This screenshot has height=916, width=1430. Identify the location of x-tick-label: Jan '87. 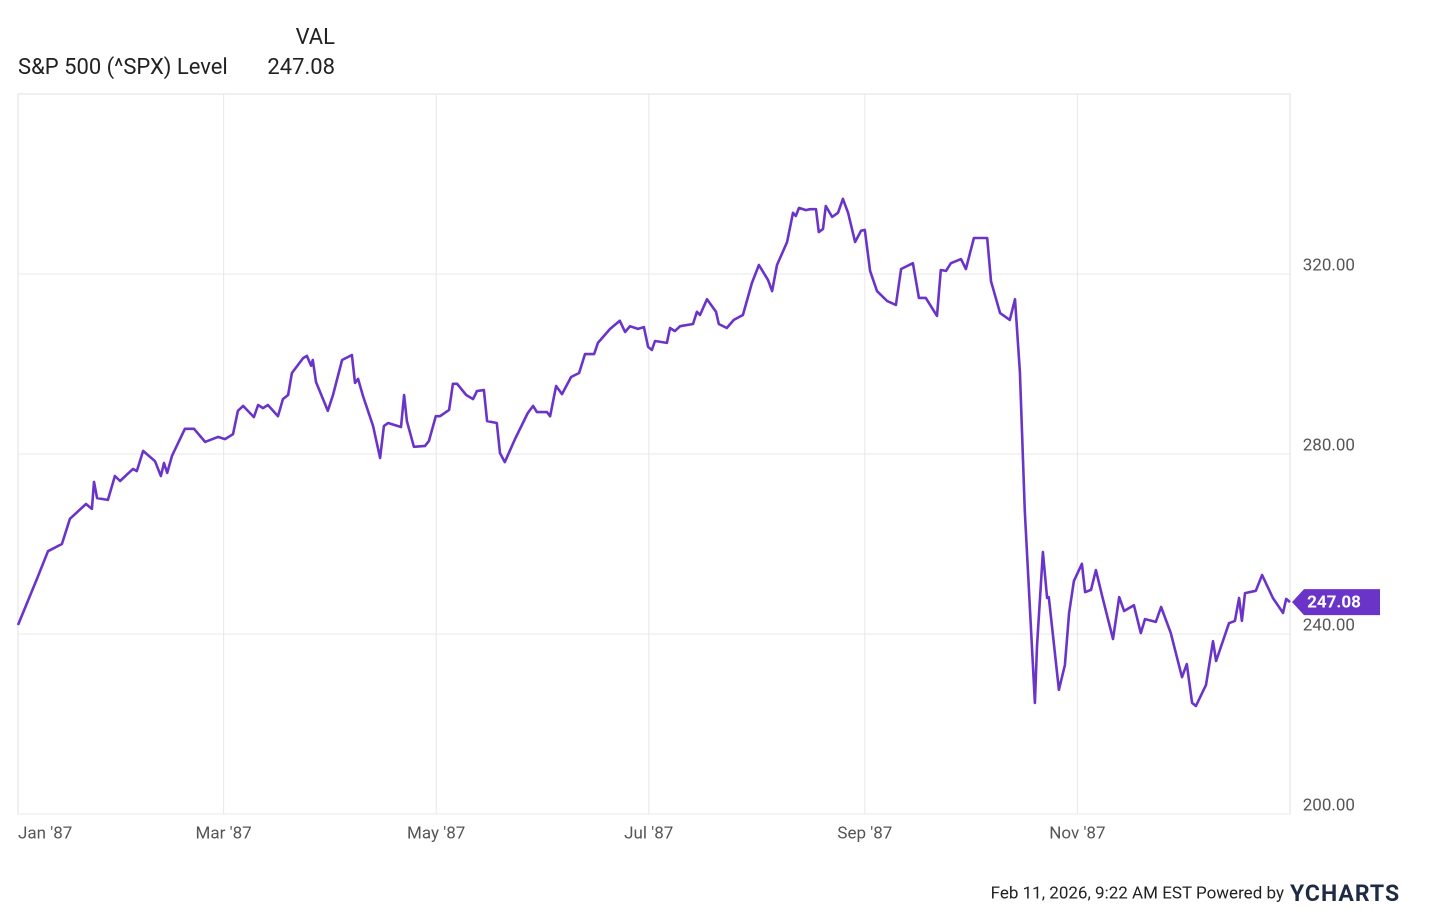
(45, 833).